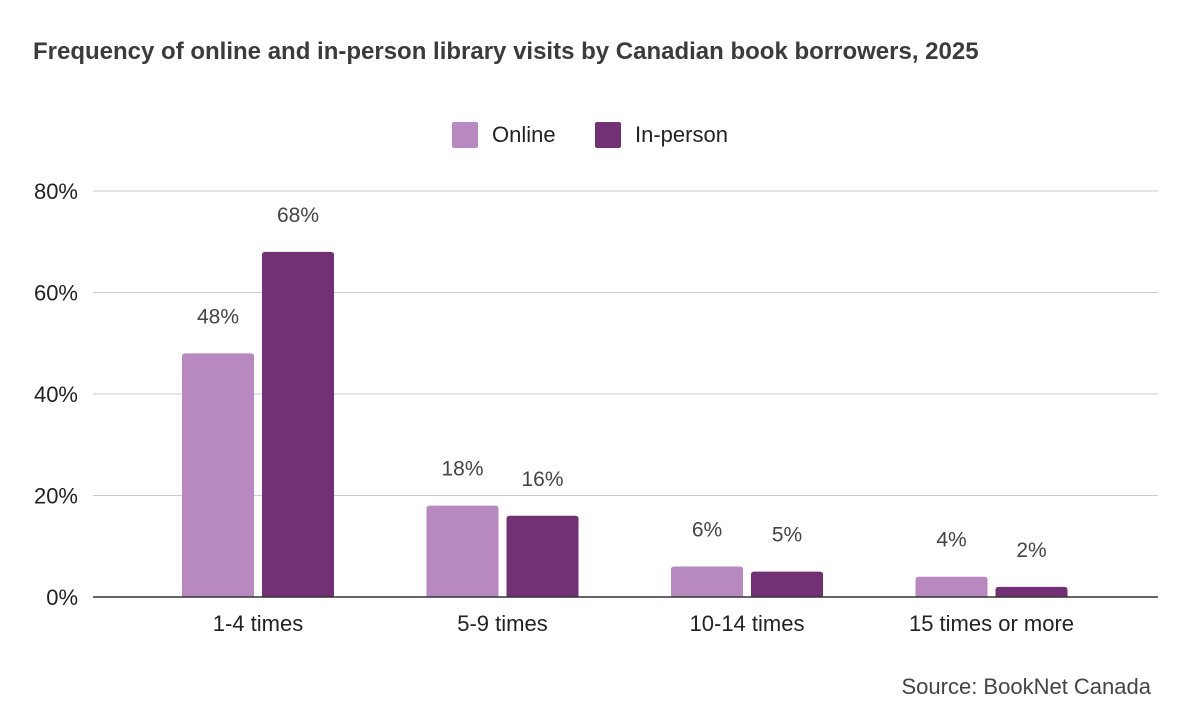 The height and width of the screenshot is (722, 1187). Describe the element at coordinates (747, 623) in the screenshot. I see `x-tick-label: 10-14 times` at that location.